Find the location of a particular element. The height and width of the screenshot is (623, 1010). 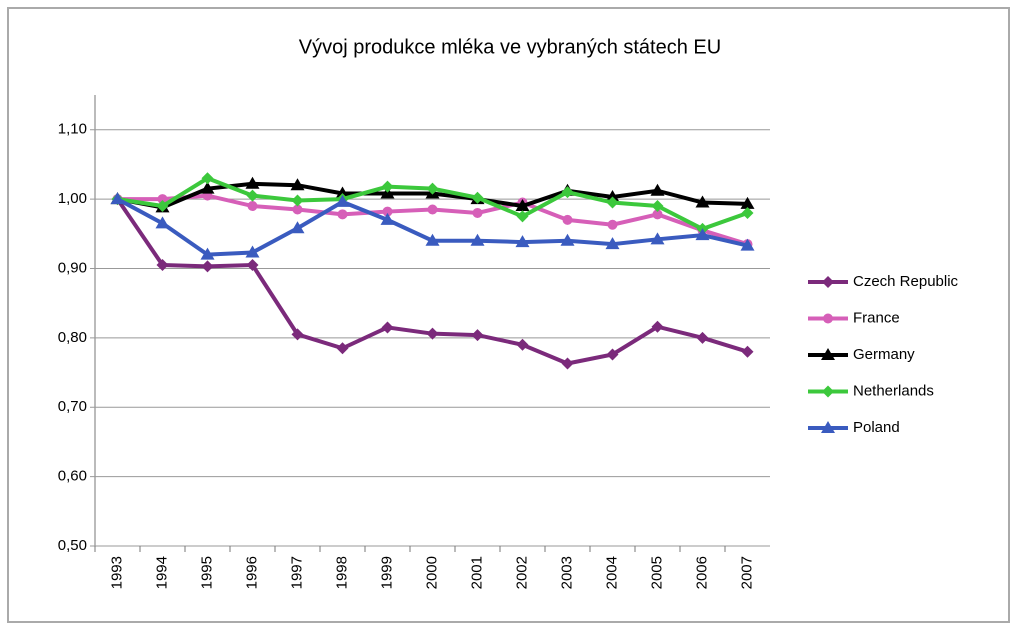

x-tick-label: 1994 is located at coordinates (161, 572).